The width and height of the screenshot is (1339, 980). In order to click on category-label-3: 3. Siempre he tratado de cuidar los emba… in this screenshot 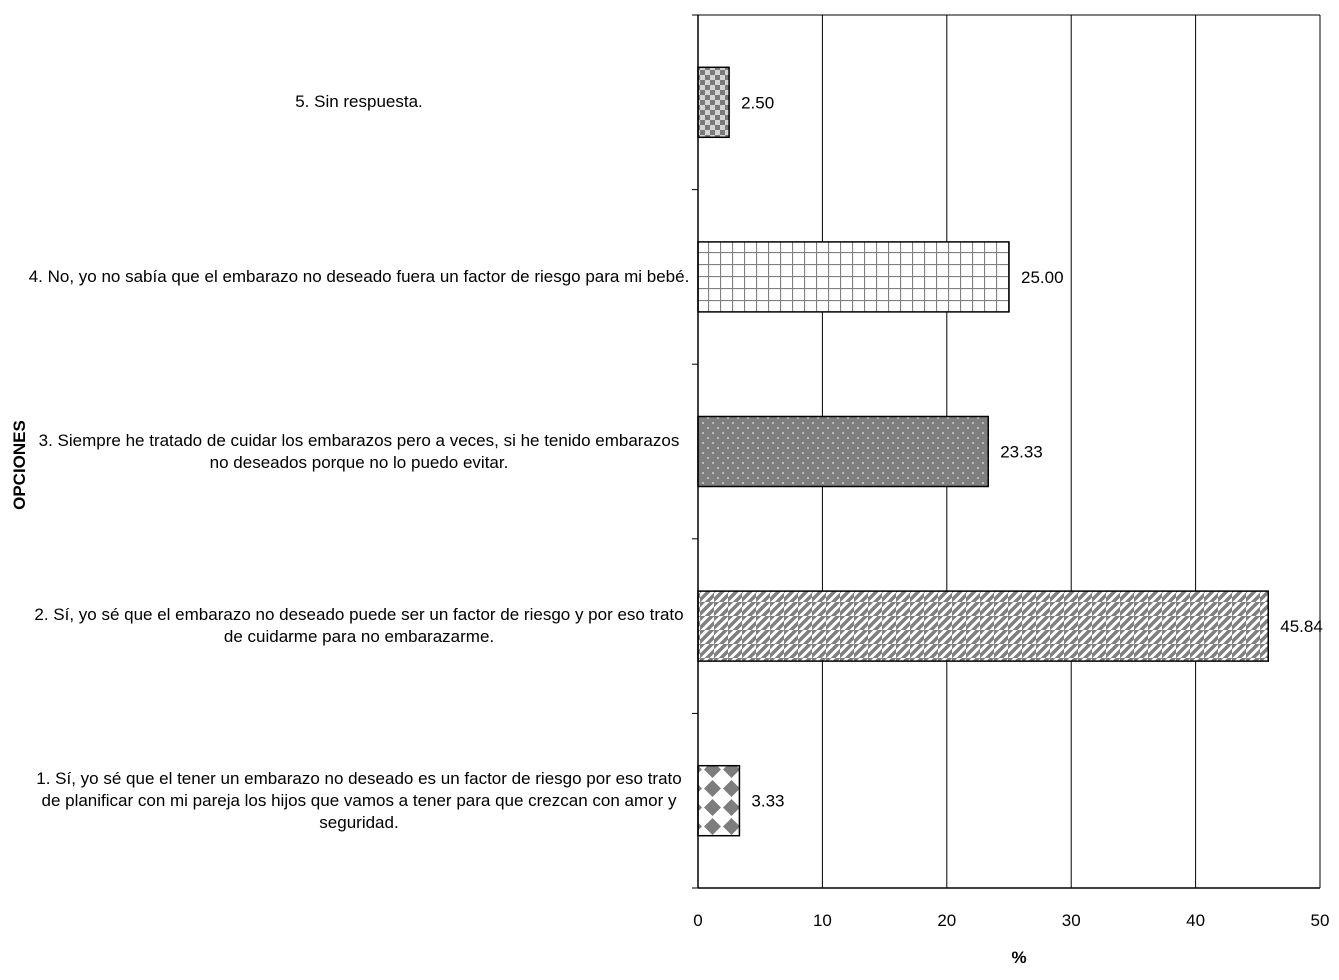, I will do `click(359, 451)`.